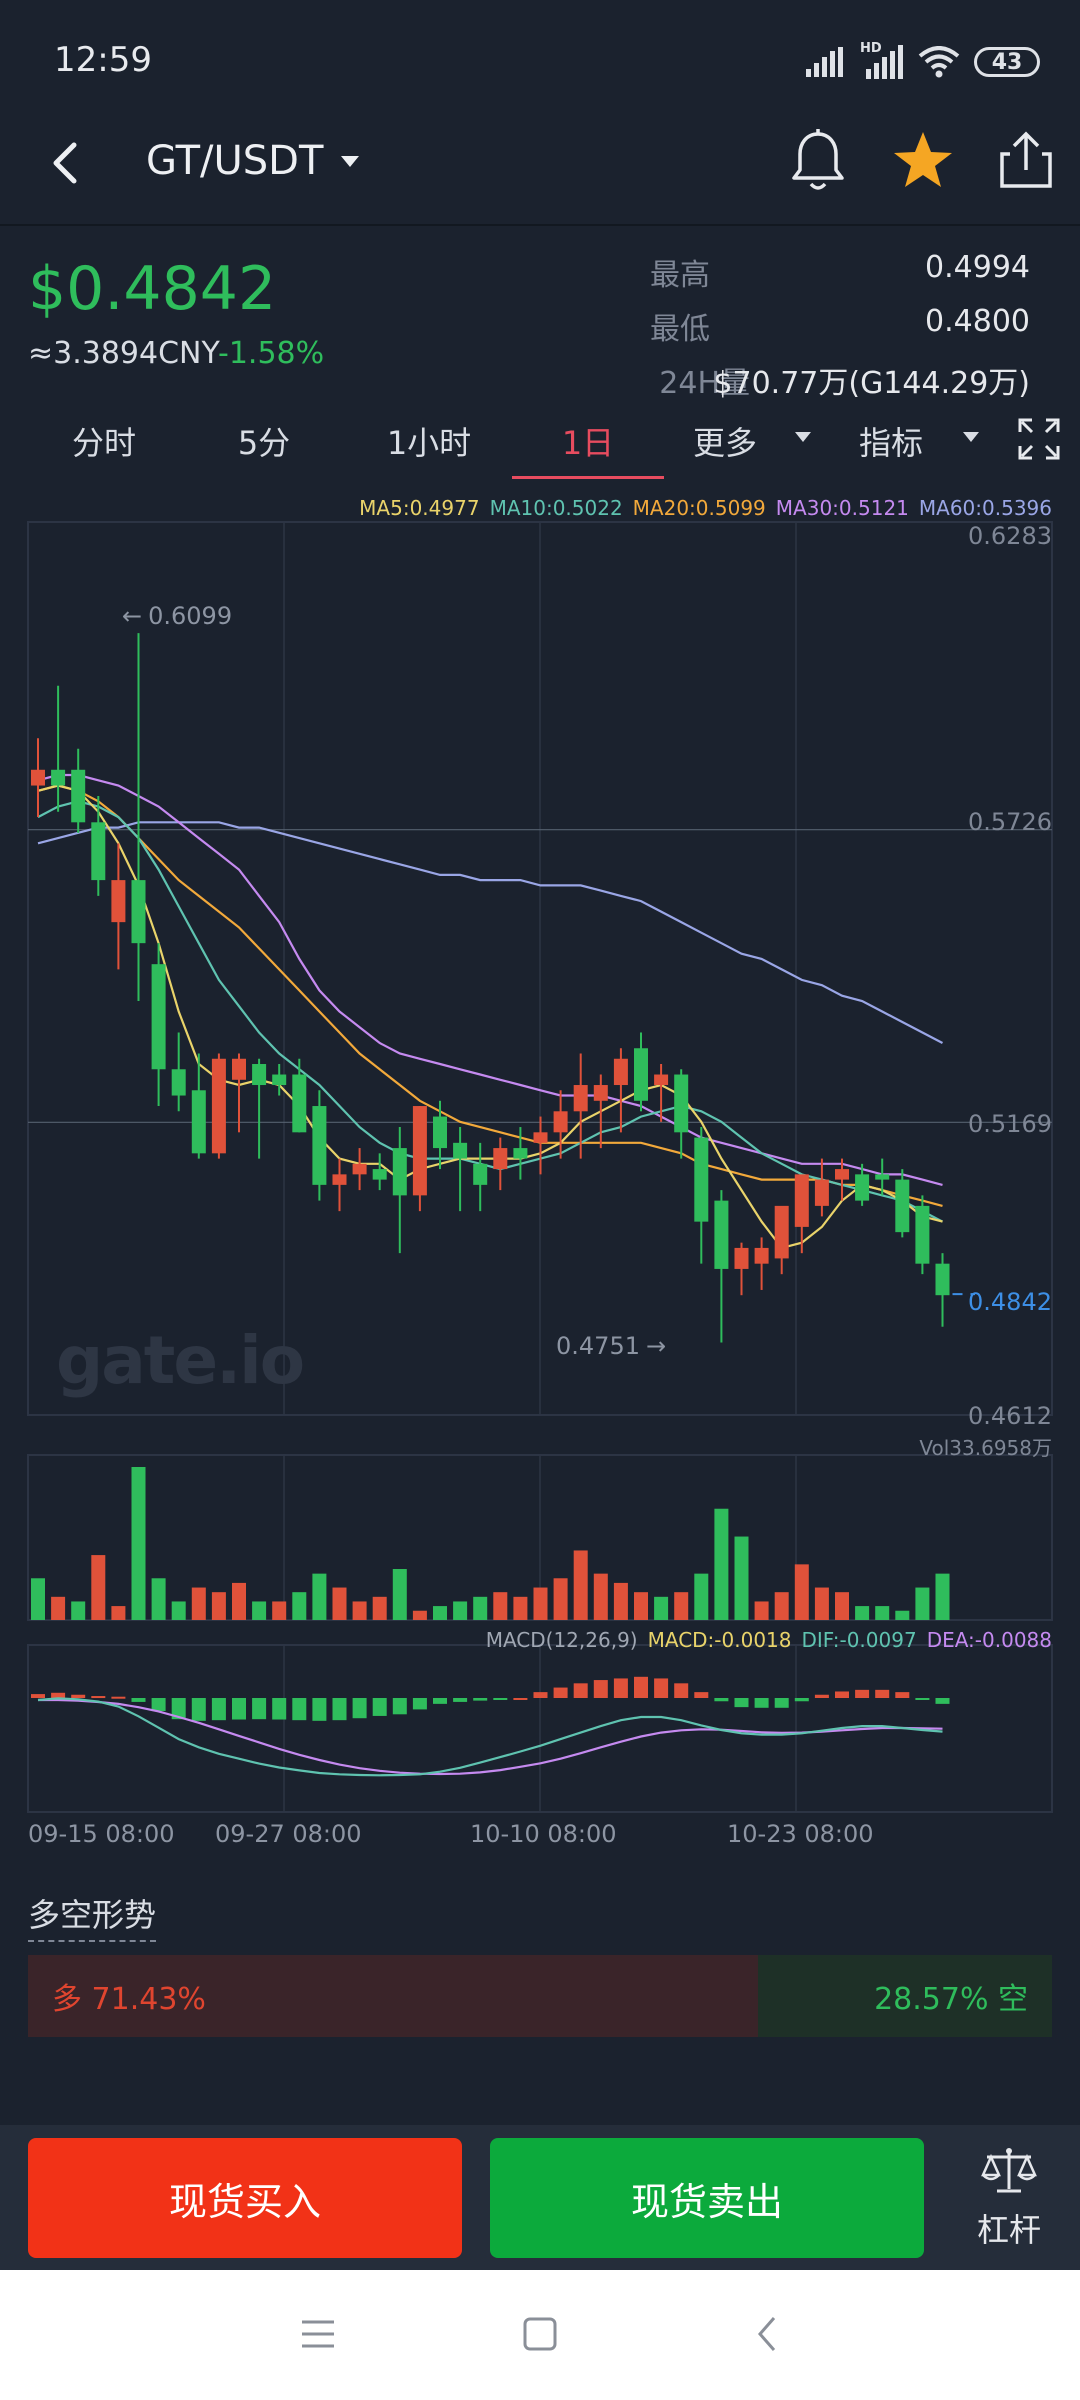  Describe the element at coordinates (1009, 2200) in the screenshot. I see `leverage-button: 杠杆` at that location.